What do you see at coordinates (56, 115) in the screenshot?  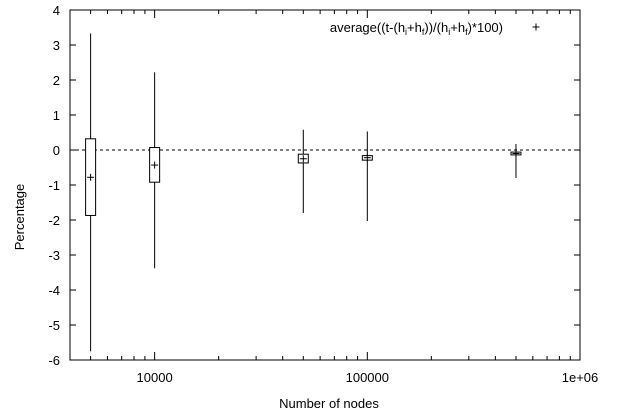 I see `y-tick-label: 1` at bounding box center [56, 115].